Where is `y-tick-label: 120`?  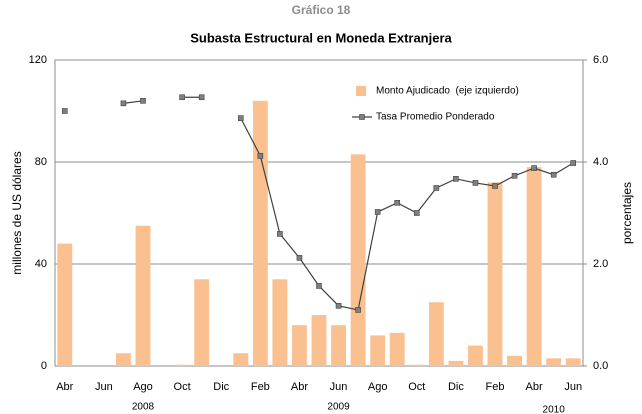
y-tick-label: 120 is located at coordinates (38, 60).